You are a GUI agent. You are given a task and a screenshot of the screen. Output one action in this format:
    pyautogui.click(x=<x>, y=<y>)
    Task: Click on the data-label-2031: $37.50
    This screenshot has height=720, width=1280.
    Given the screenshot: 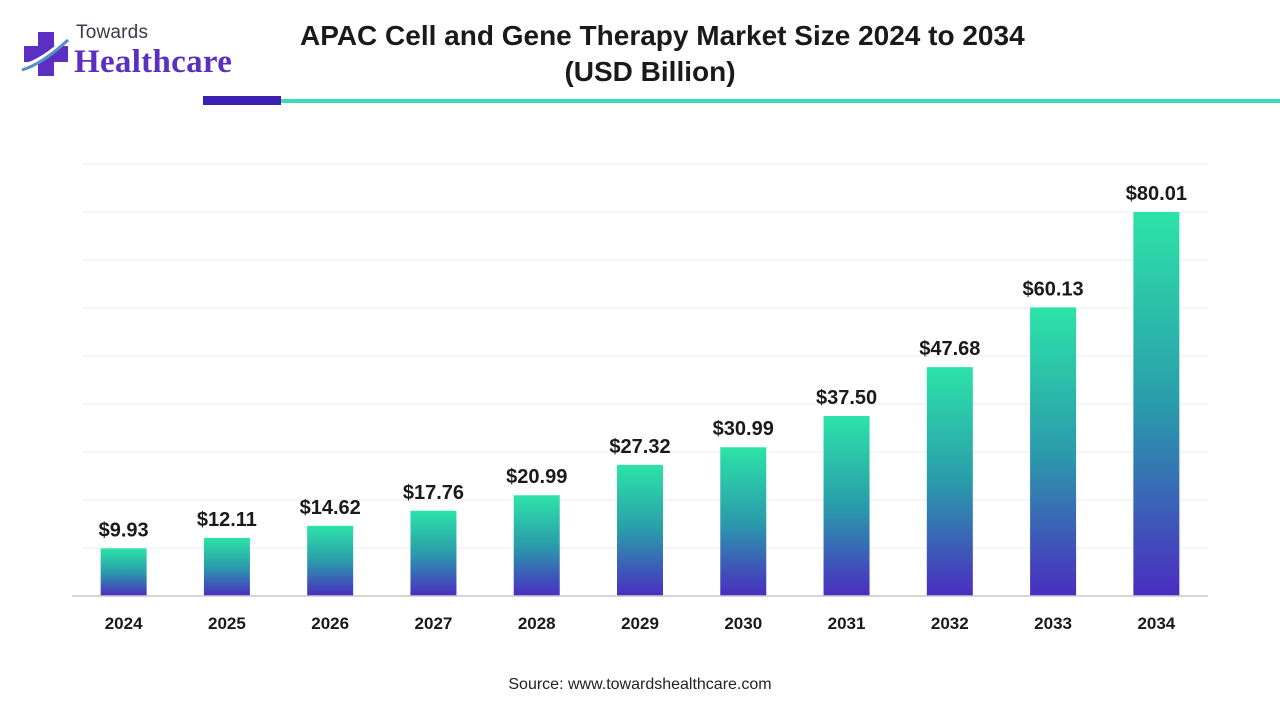 What is the action you would take?
    pyautogui.click(x=846, y=398)
    